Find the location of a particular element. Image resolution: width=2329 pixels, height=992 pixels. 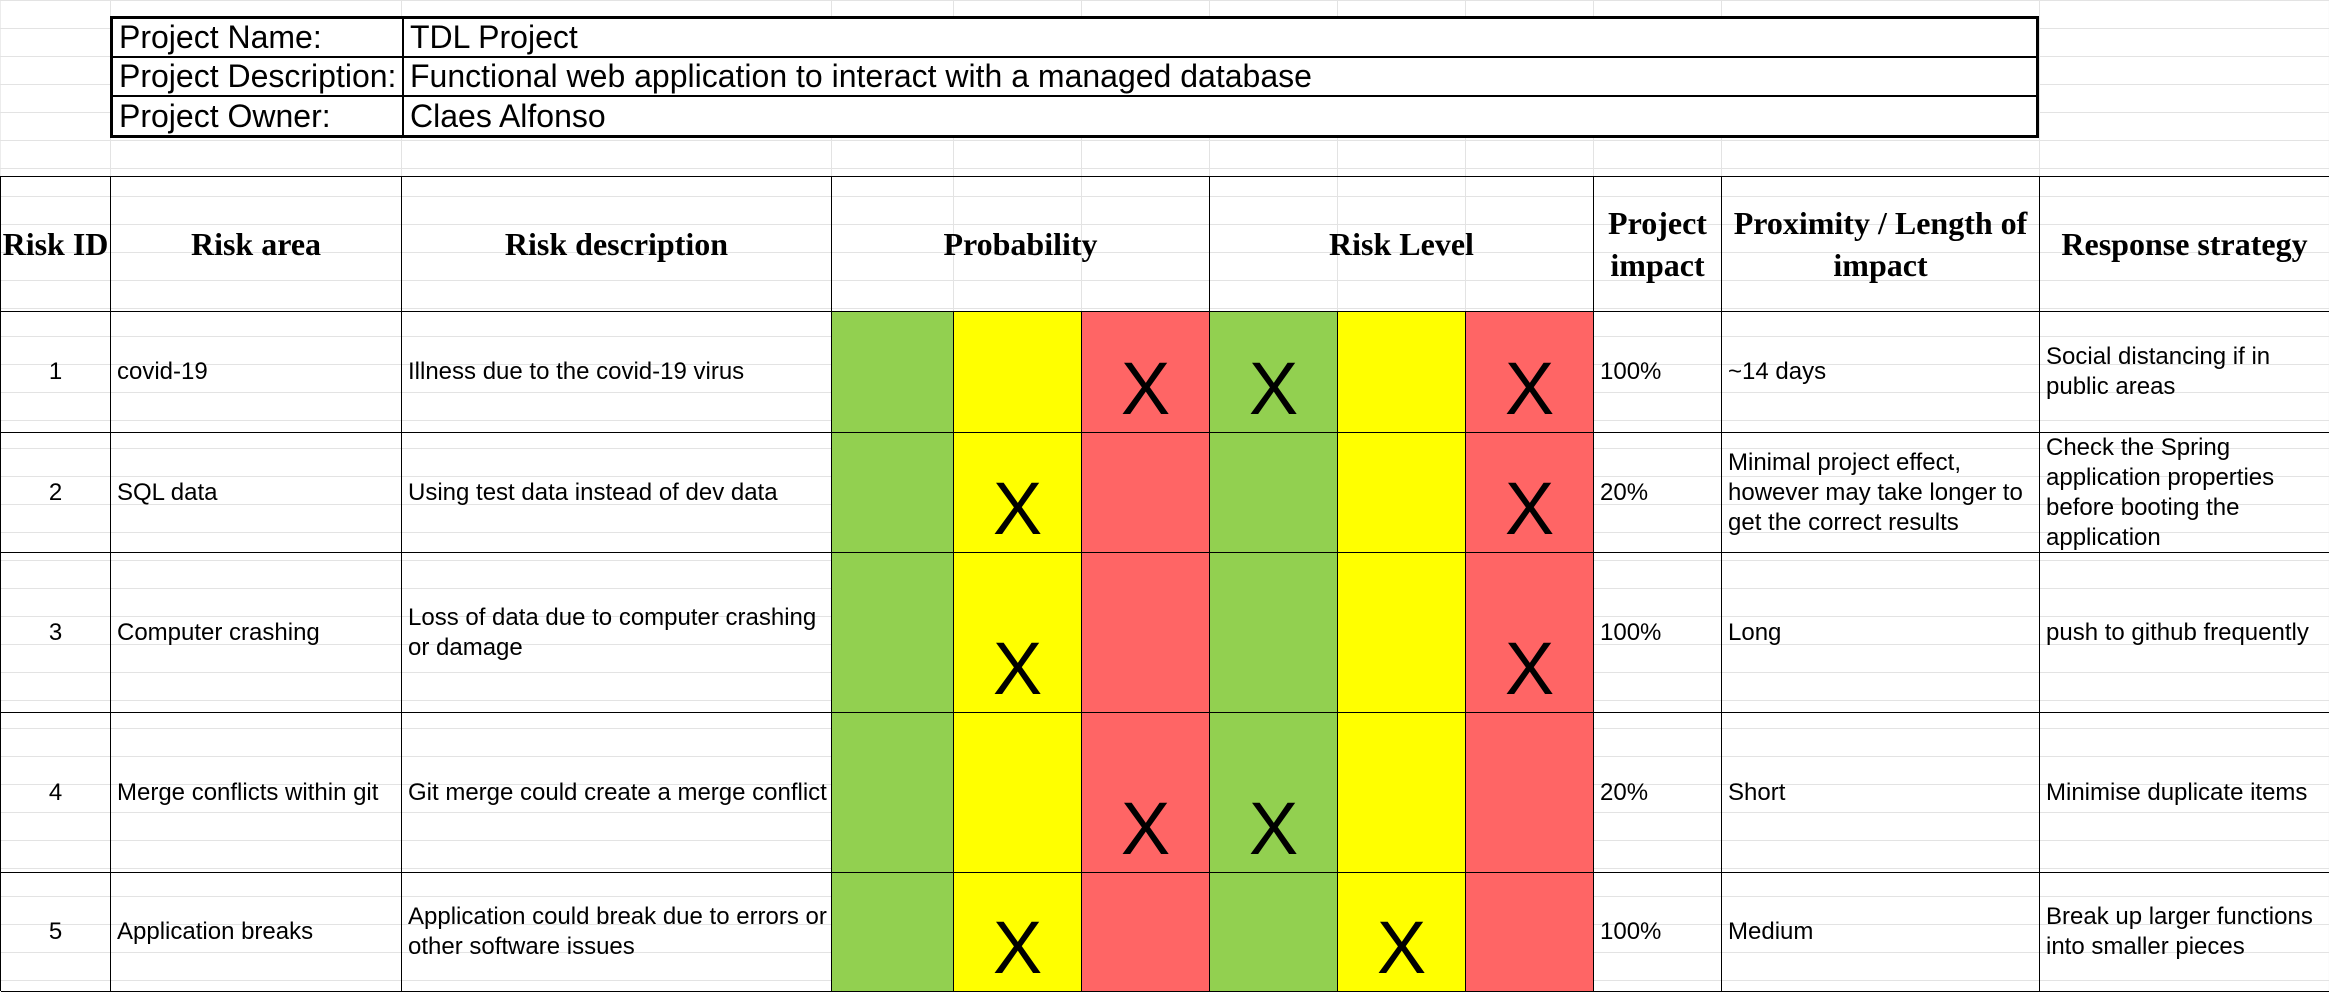

header-proximity: Proximity / Length of impact is located at coordinates (1881, 244).